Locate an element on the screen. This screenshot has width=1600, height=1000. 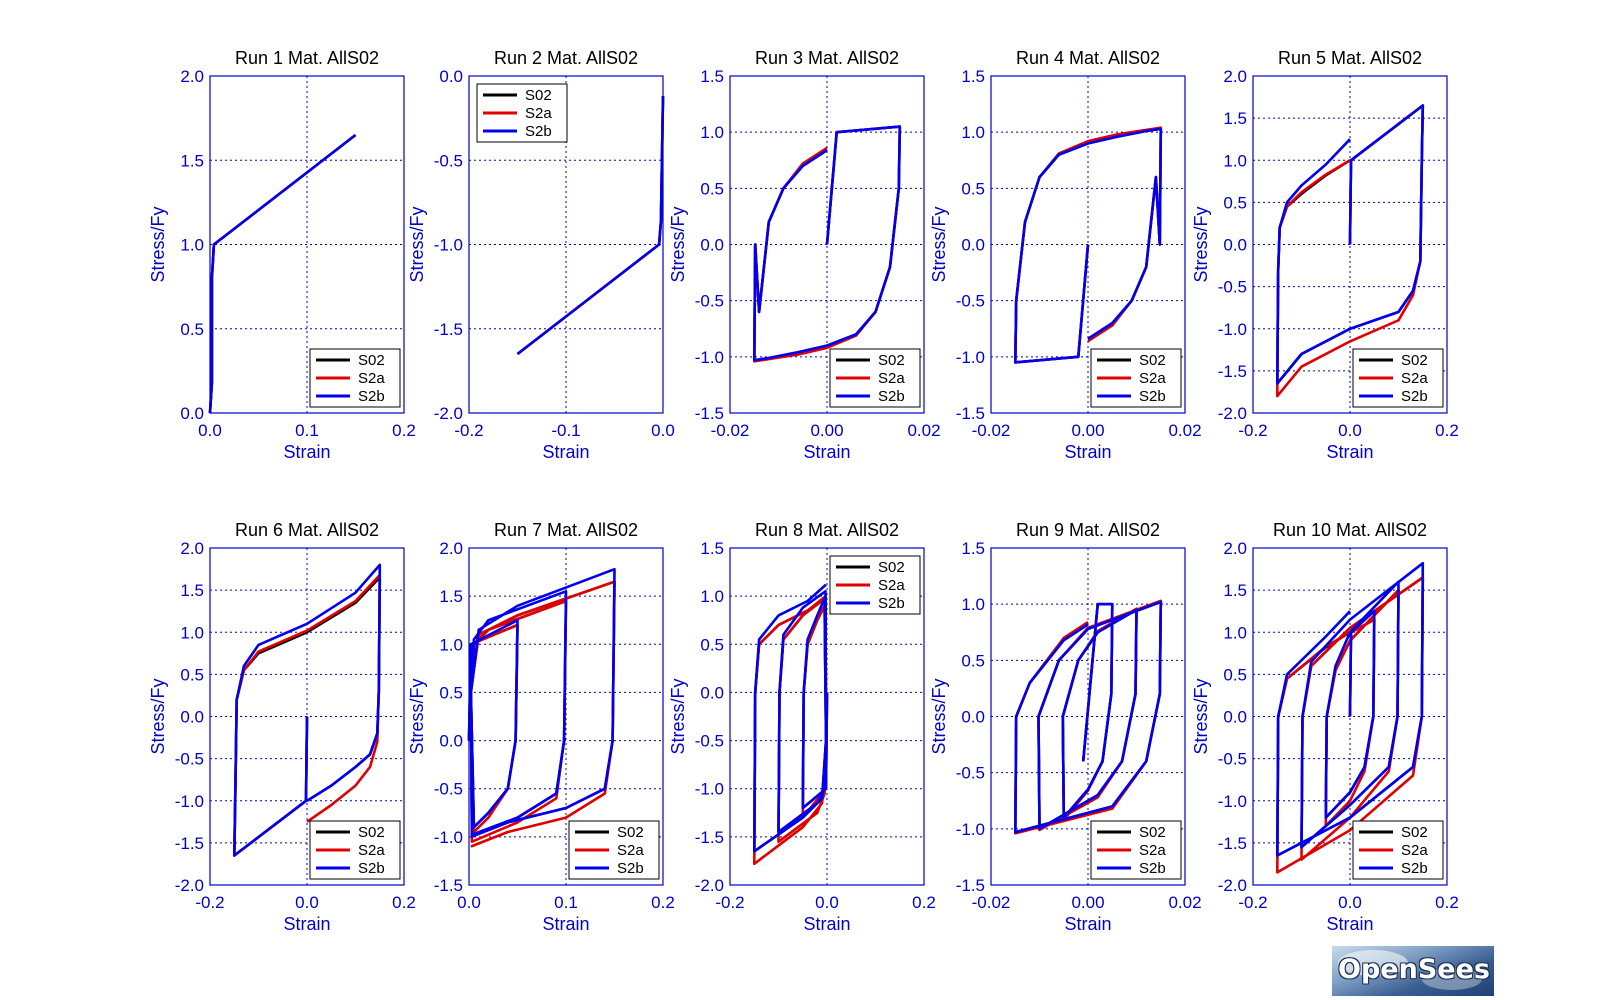
logo-cloud is located at coordinates (1373, 963).